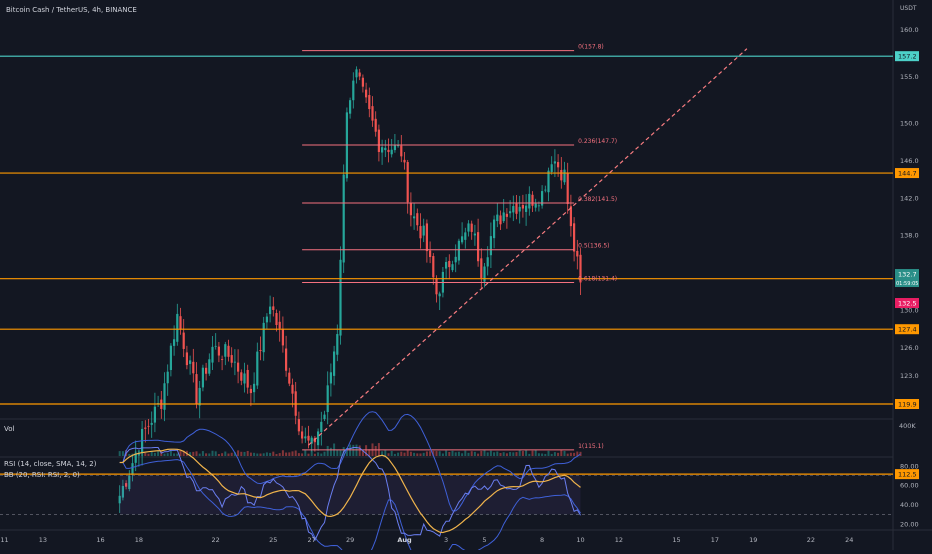 The image size is (932, 554). Describe the element at coordinates (715, 540) in the screenshot. I see `time-tick-label: 17` at that location.